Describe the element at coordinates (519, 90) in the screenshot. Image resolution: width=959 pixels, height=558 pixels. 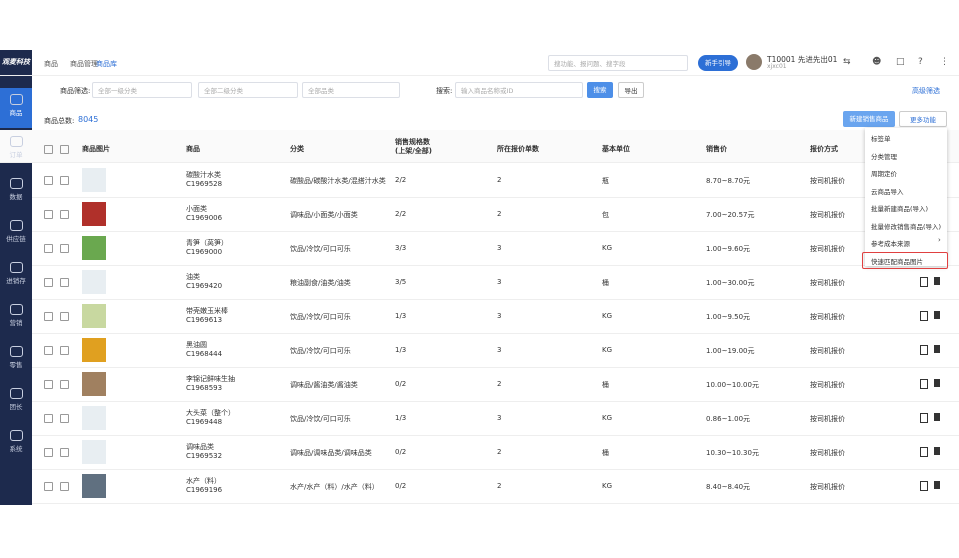
I see `search-box: 输入商品名称或ID` at that location.